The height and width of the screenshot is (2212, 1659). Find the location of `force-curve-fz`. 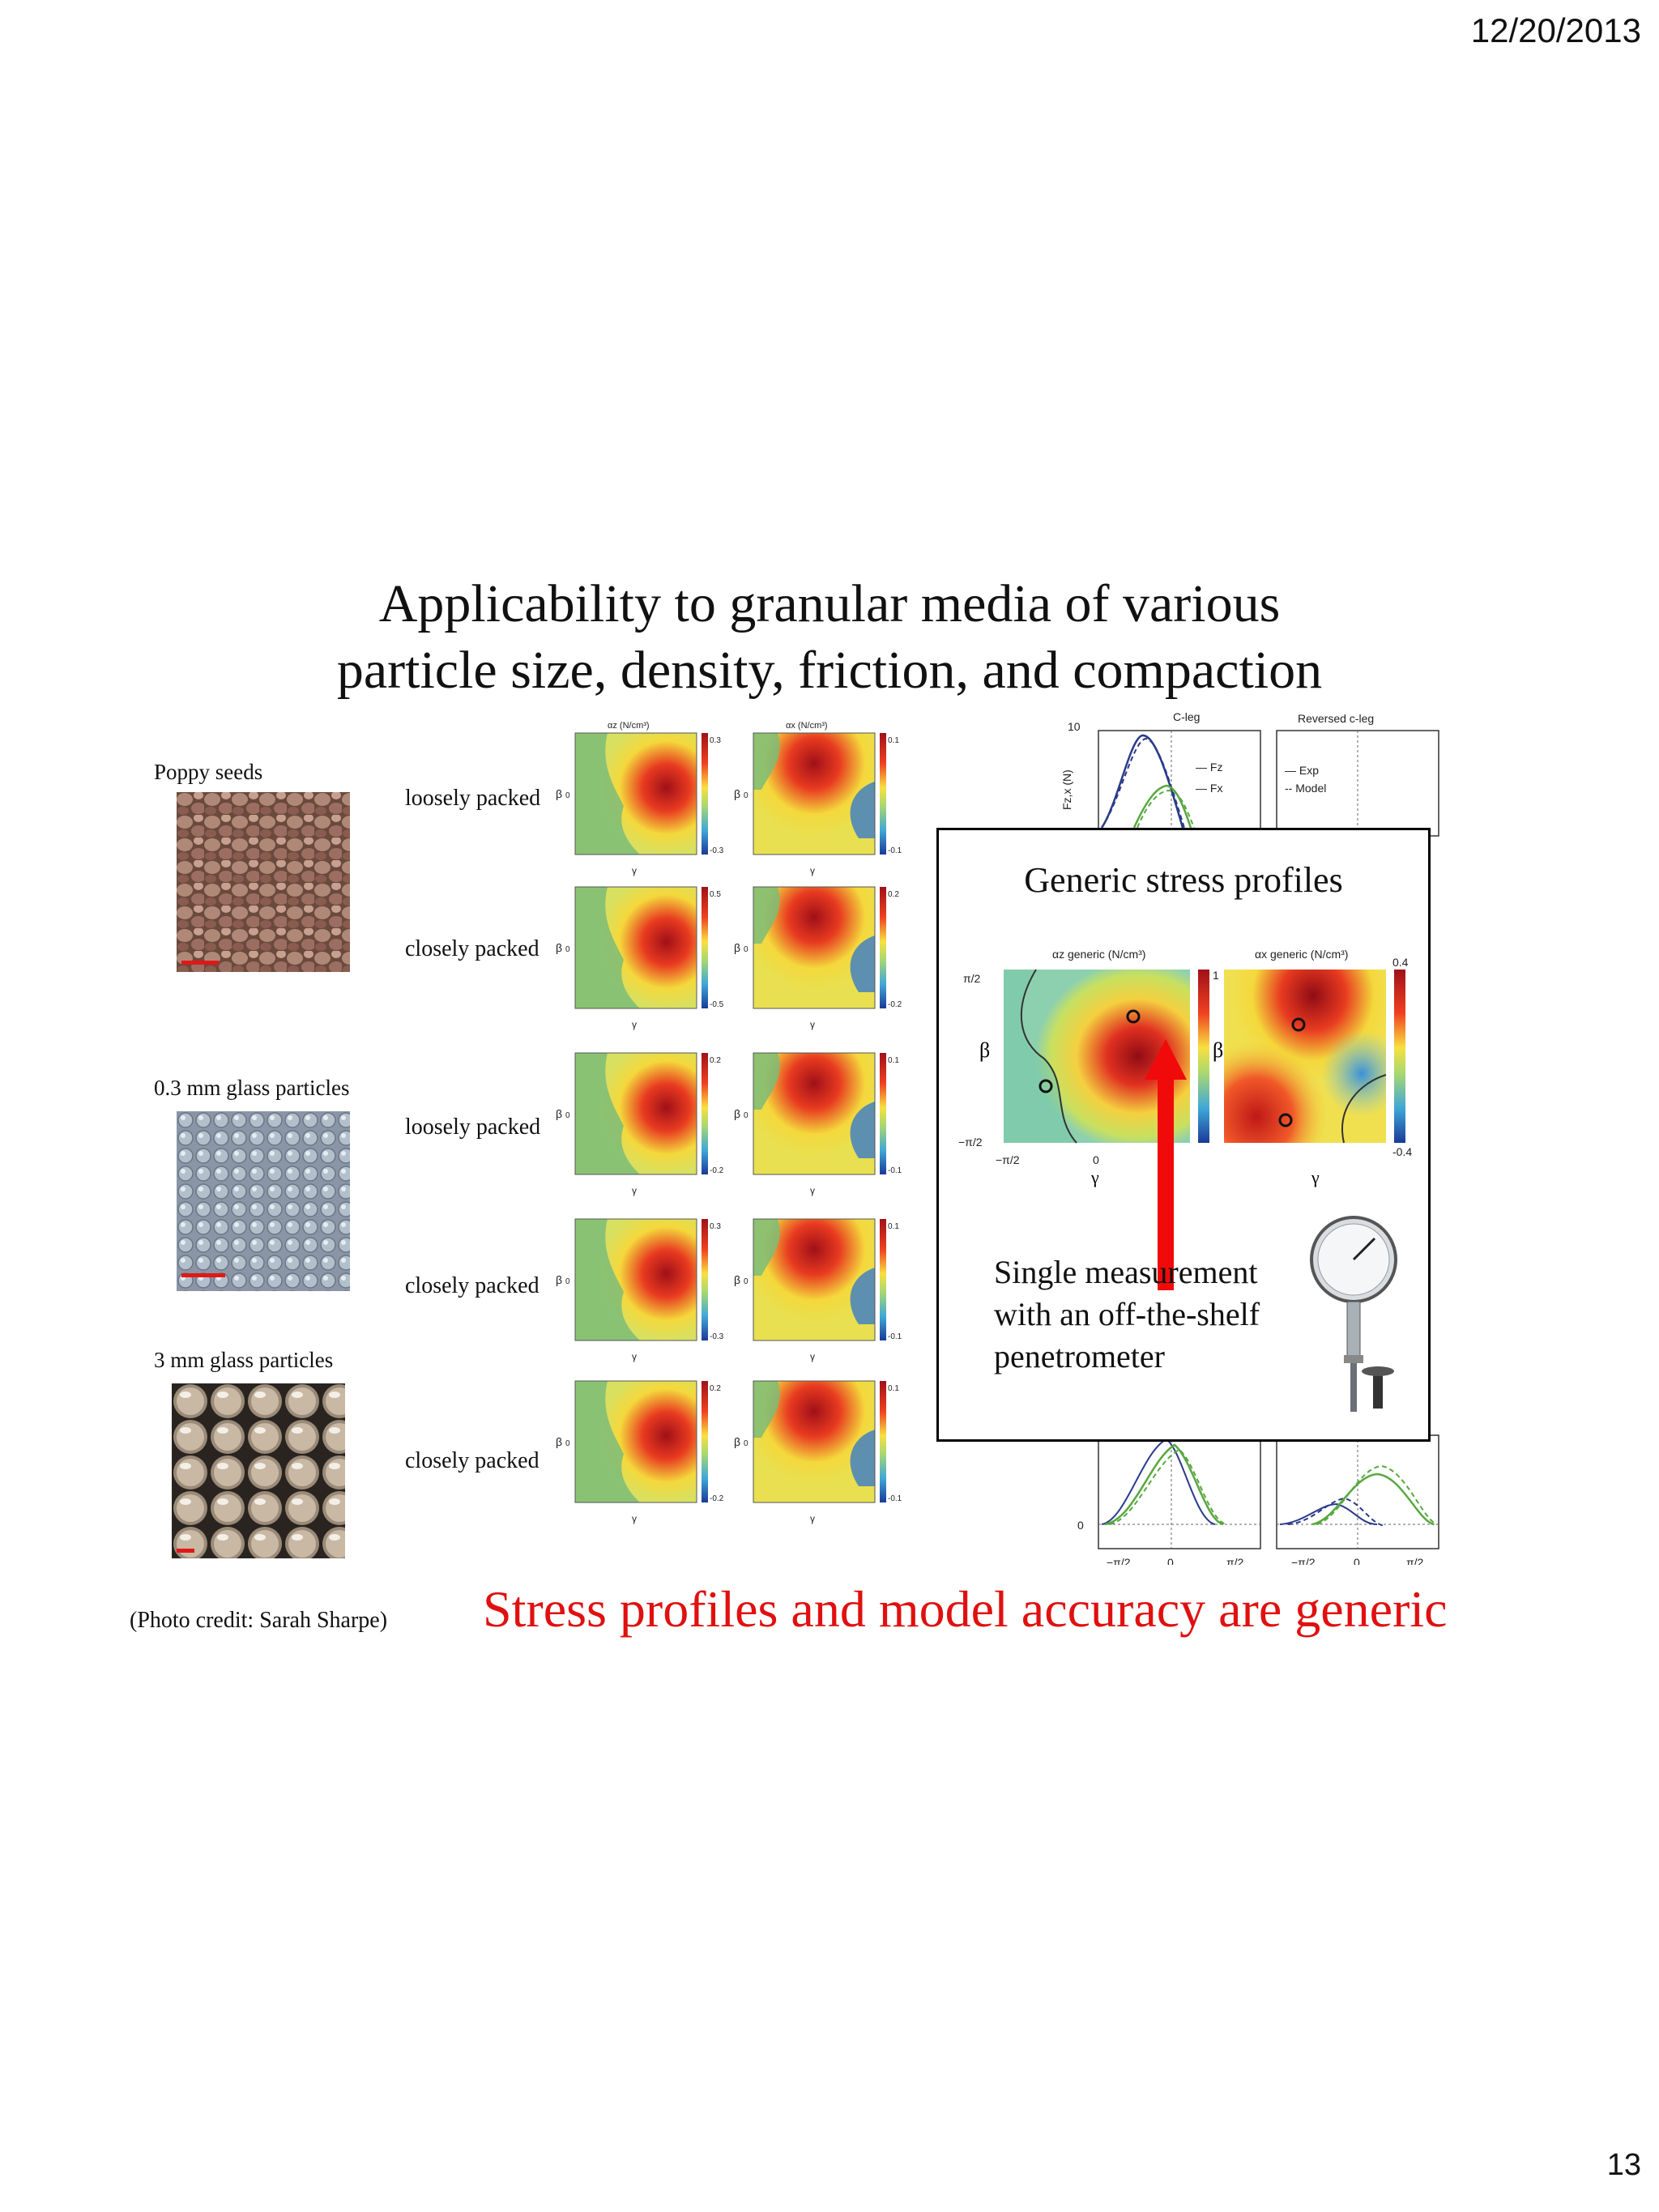

force-curve-fz is located at coordinates (1142, 782).